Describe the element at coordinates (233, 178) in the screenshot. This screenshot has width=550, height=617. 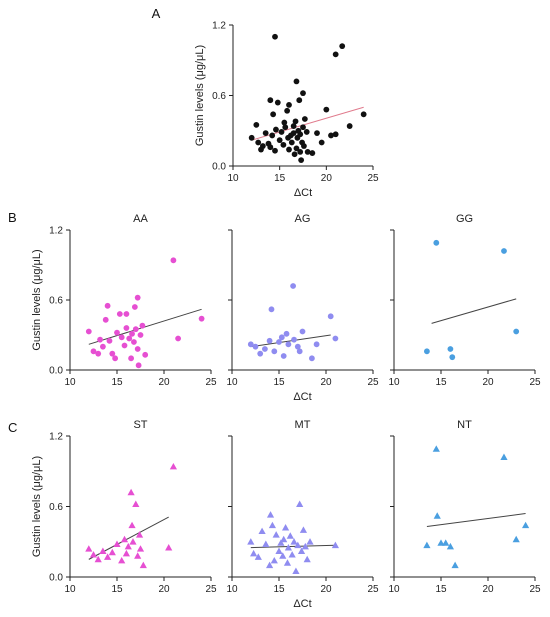
I see `a-x-tick-label: 10` at that location.